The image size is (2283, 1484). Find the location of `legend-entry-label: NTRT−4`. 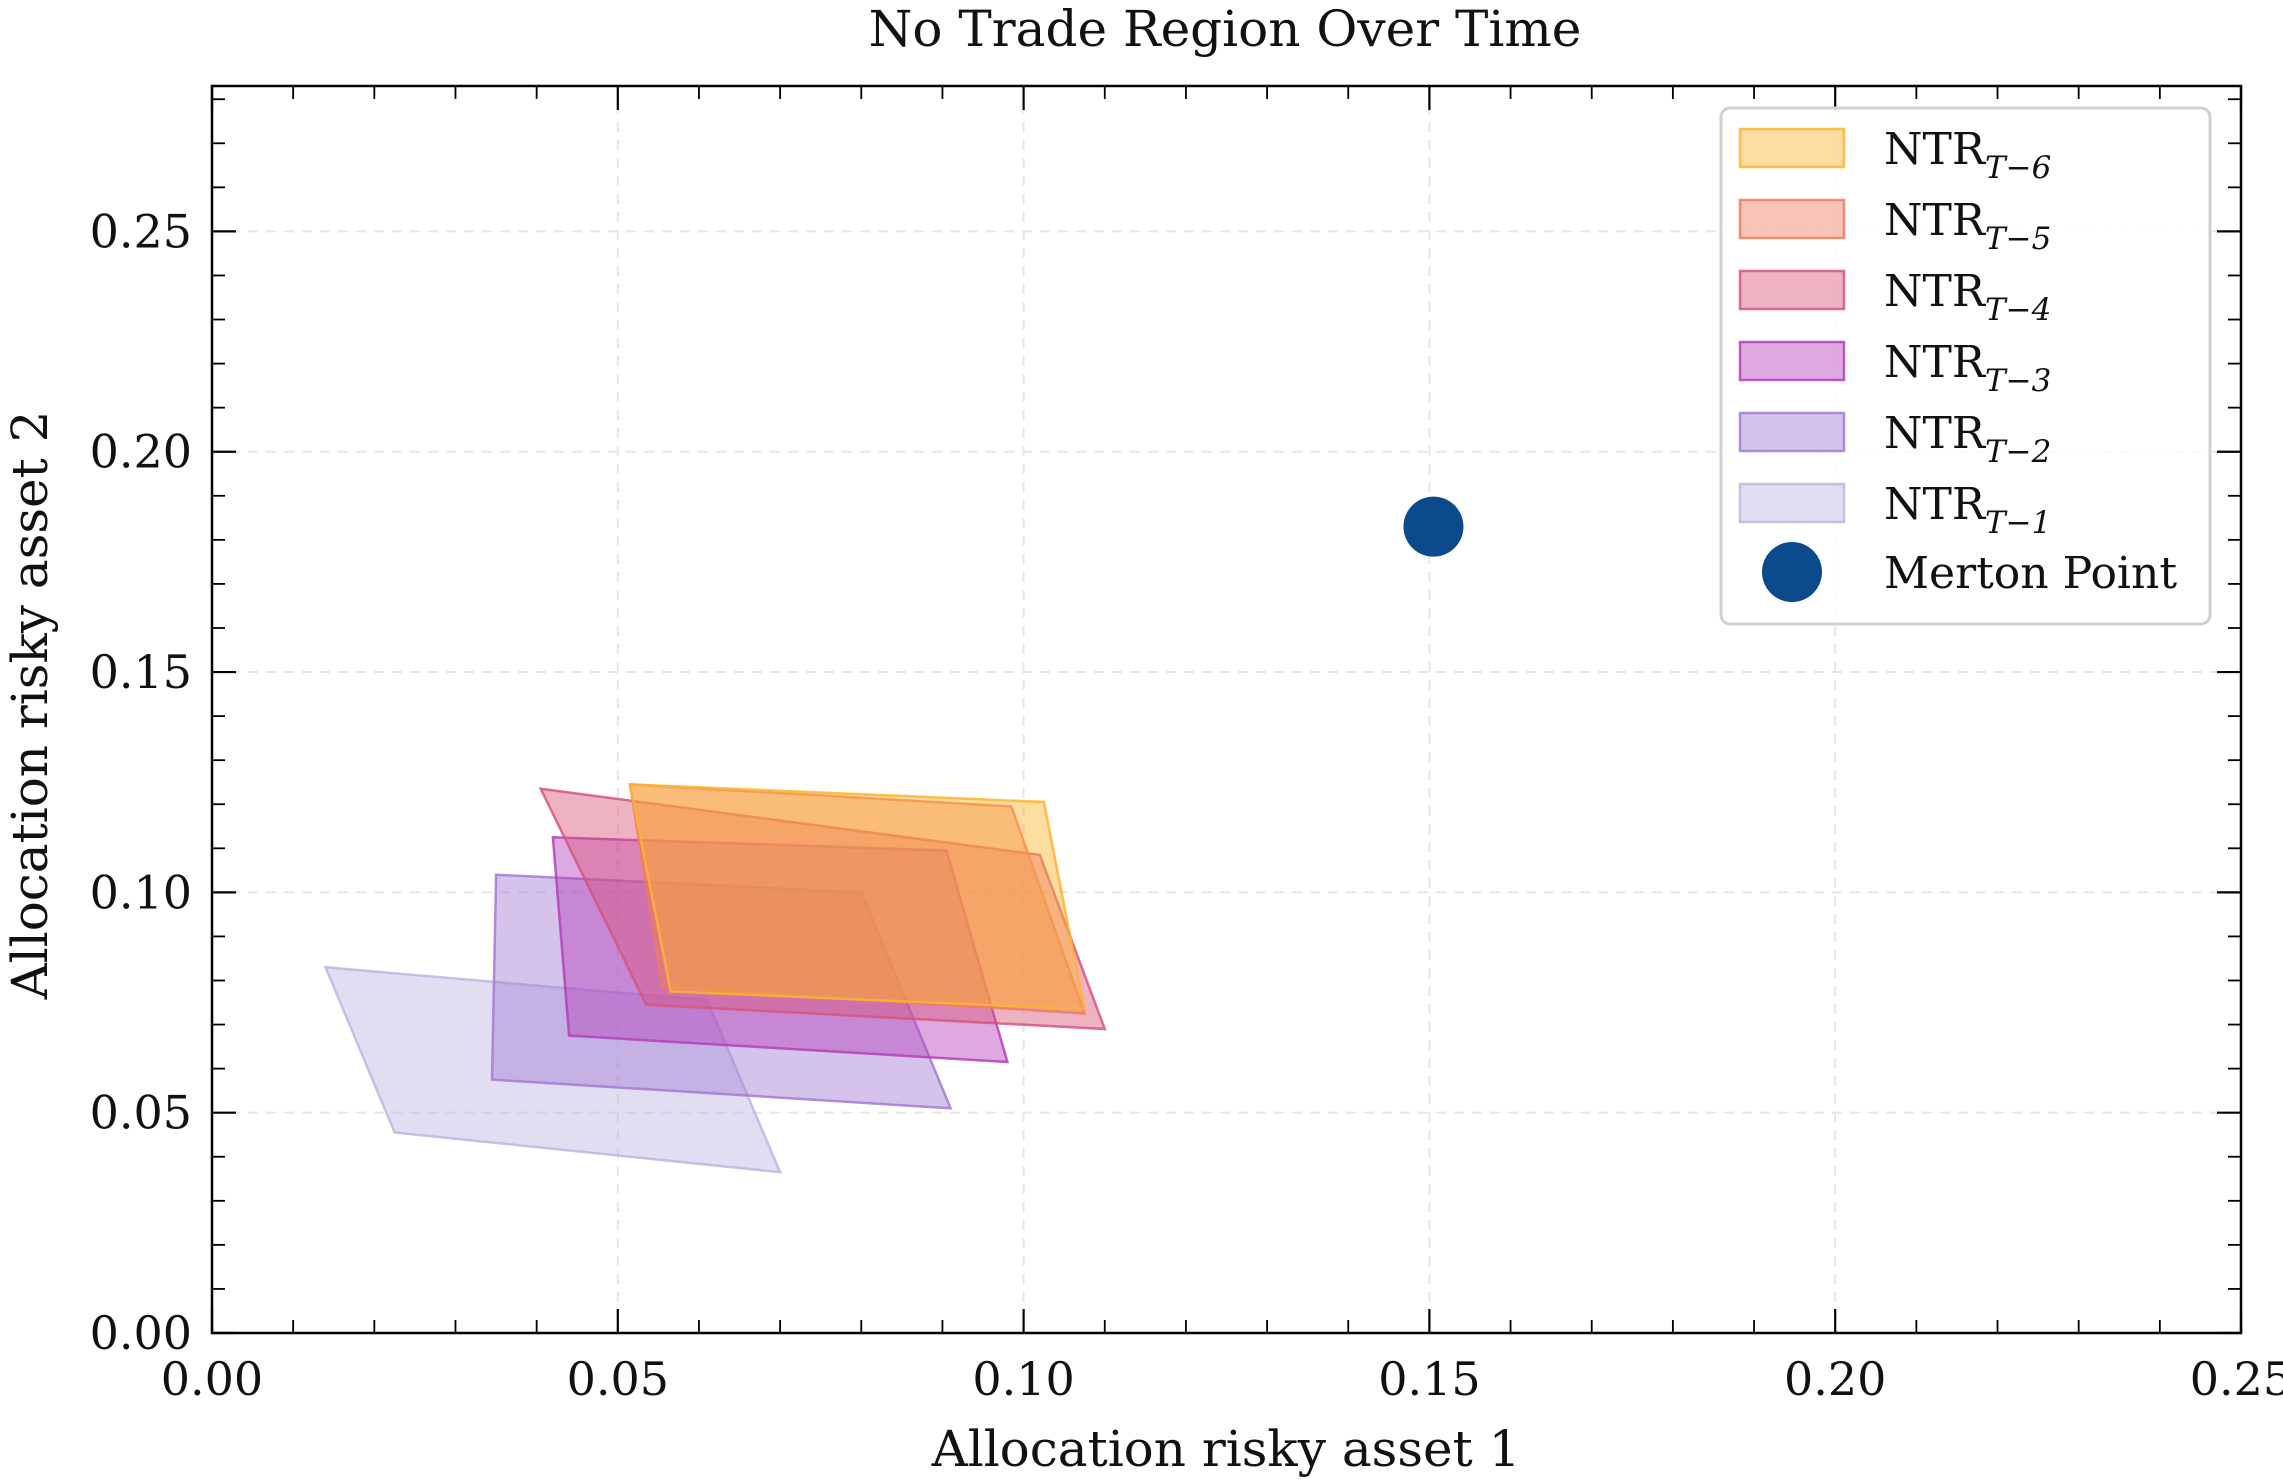

legend-entry-label: NTRT−4 is located at coordinates (1967, 297).